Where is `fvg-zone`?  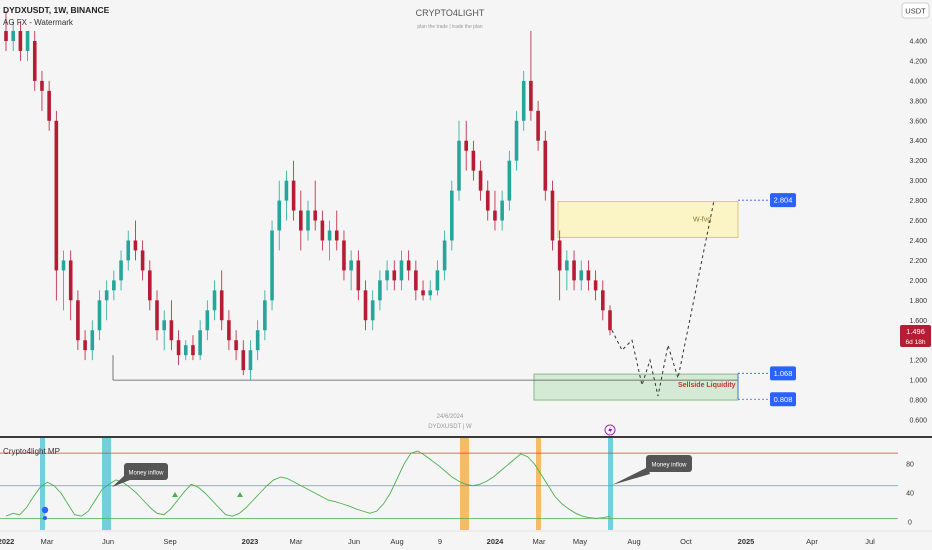
fvg-zone is located at coordinates (648, 219).